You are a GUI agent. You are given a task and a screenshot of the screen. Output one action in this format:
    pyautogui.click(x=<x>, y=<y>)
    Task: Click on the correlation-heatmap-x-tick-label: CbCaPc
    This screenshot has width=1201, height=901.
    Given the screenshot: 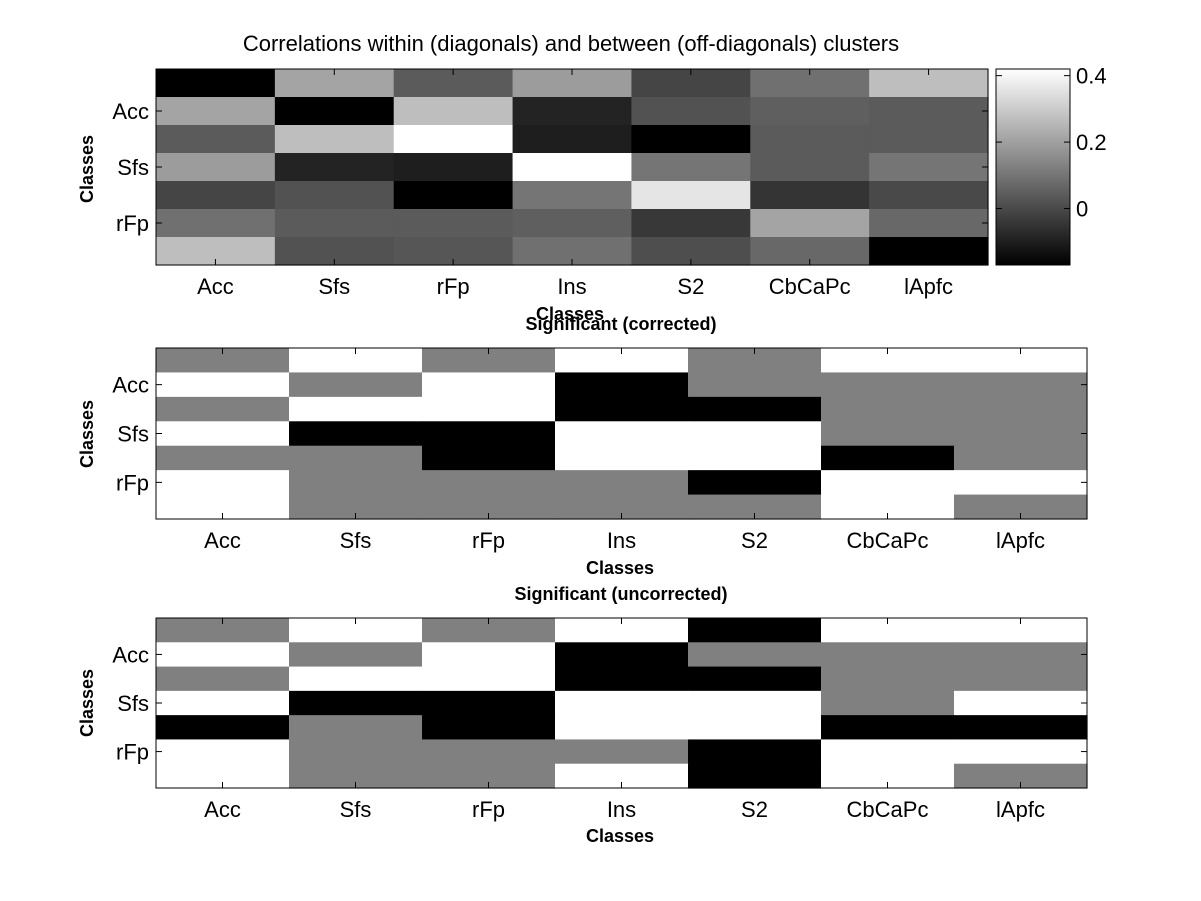 What is the action you would take?
    pyautogui.click(x=810, y=286)
    